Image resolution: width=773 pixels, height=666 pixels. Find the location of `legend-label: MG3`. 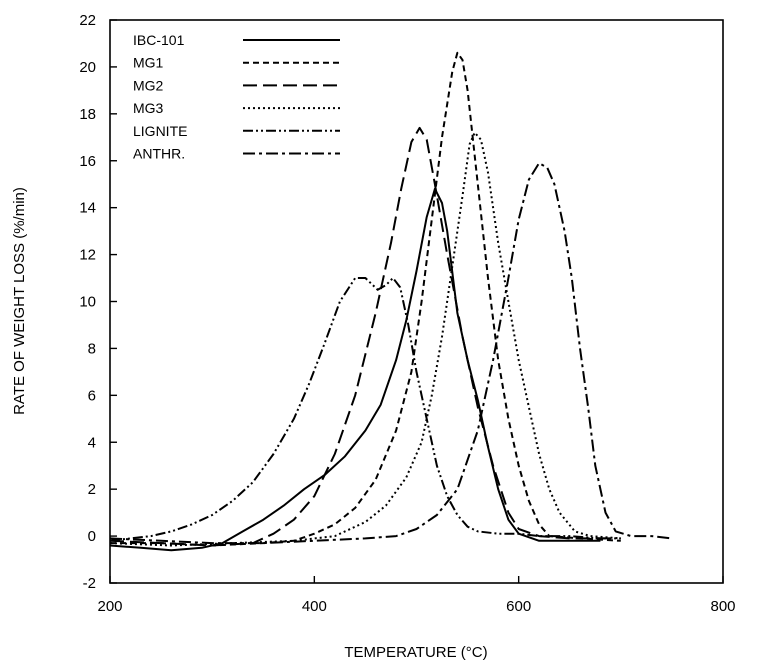

legend-label: MG3 is located at coordinates (148, 108).